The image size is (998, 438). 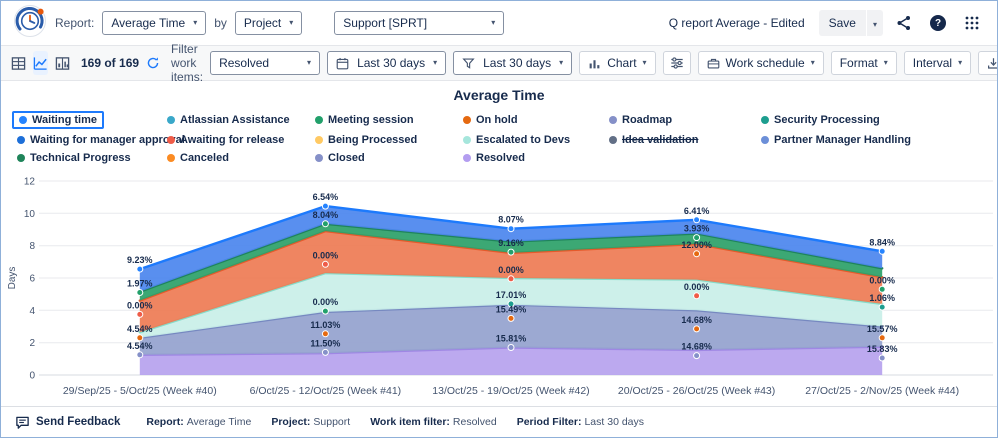 I want to click on legend-label: Canceled, so click(x=204, y=158).